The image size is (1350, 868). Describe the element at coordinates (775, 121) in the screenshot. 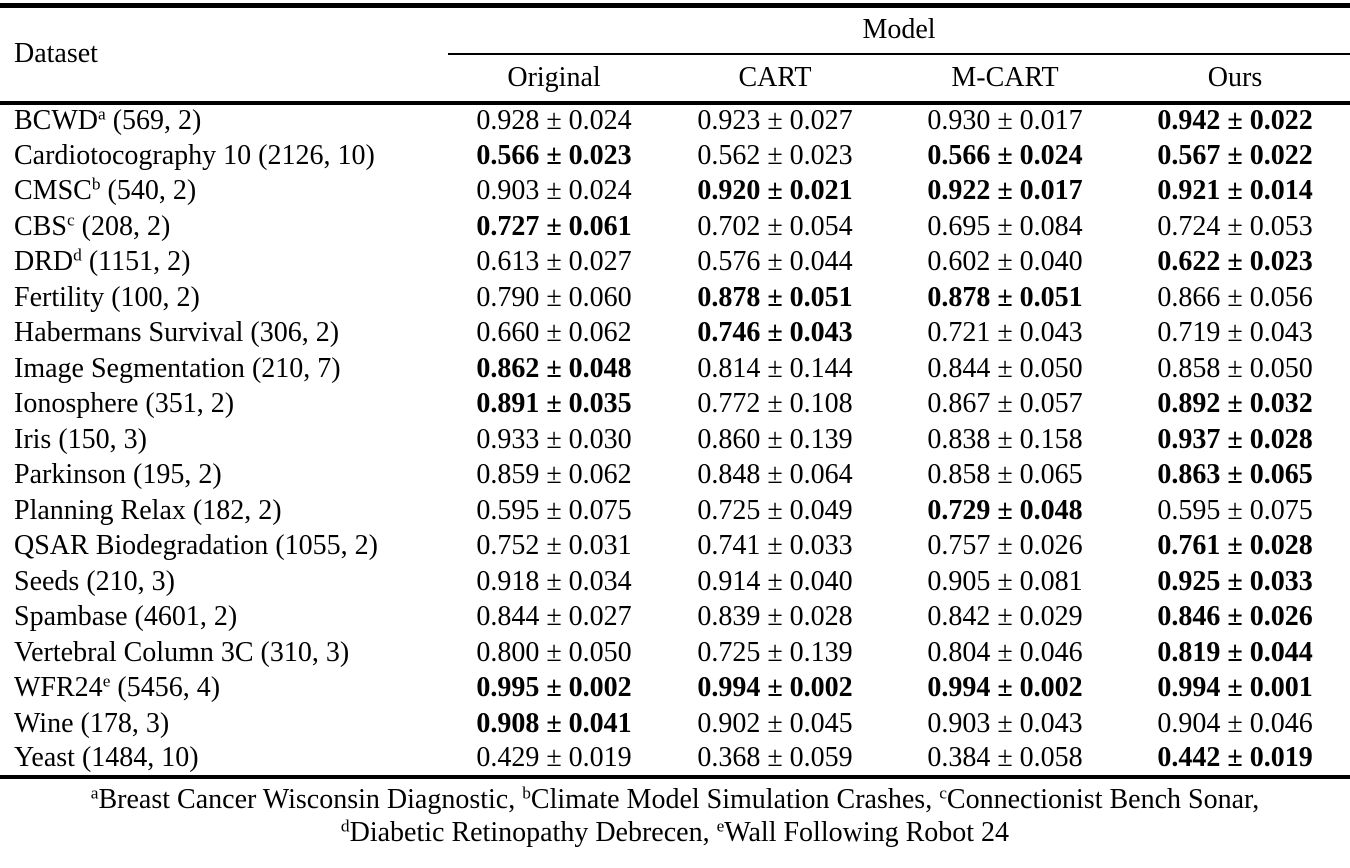

I see `result-value: 0.923 ± 0.027` at that location.